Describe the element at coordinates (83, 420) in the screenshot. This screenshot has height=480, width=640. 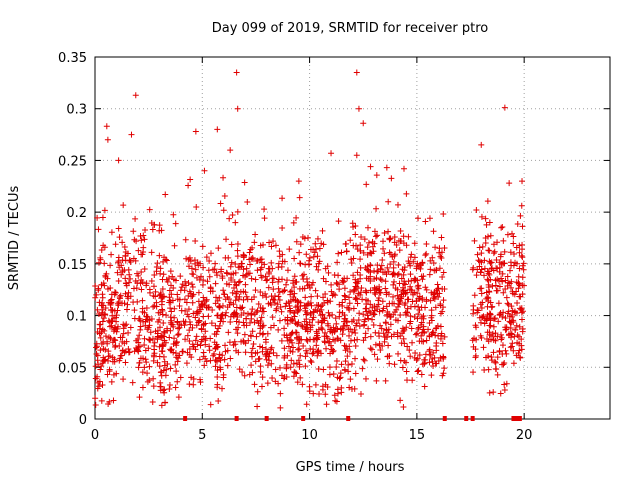
I see `y-tick-label: 0` at that location.